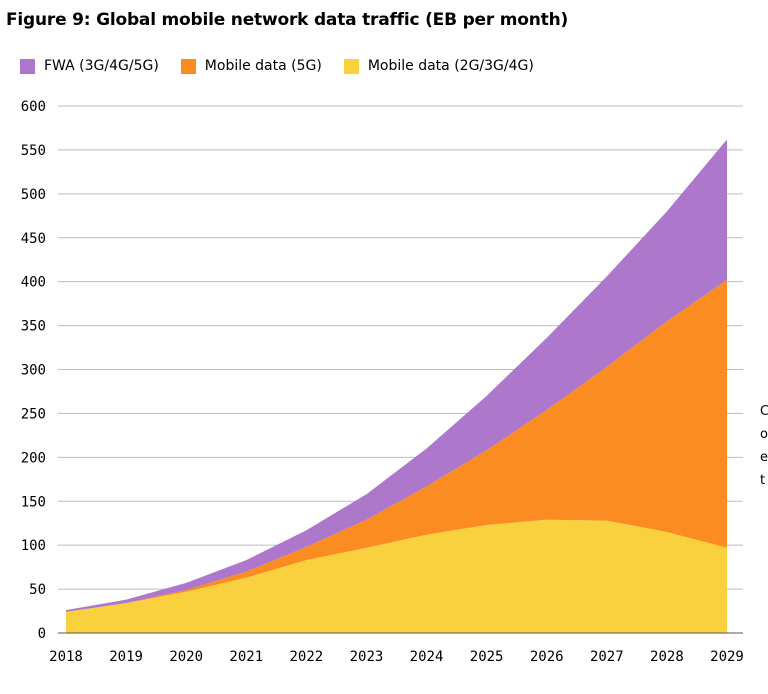 This screenshot has width=768, height=694. What do you see at coordinates (27, 66) in the screenshot?
I see `legend-swatch-fwa` at bounding box center [27, 66].